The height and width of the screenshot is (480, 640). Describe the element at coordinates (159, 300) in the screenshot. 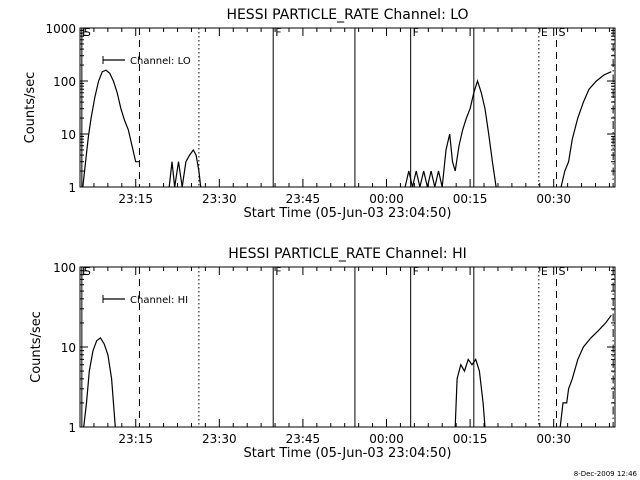

I see `legend-label: Channel: HI` at that location.